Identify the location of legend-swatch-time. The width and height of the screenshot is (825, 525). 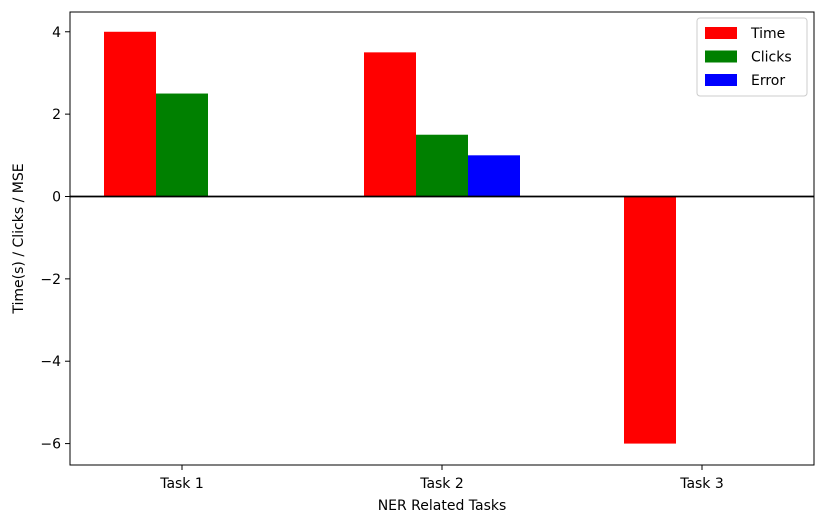
(721, 33).